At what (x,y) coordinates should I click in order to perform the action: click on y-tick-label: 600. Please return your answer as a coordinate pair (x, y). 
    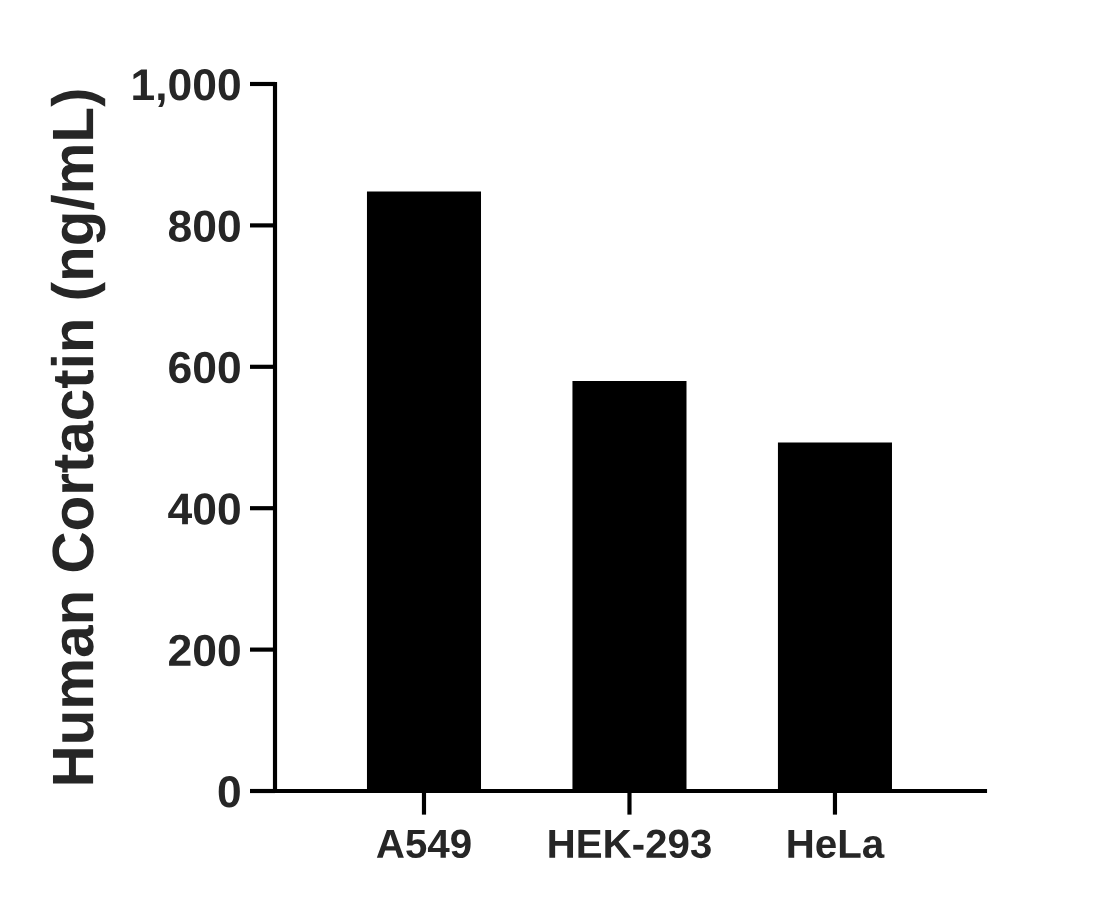
    Looking at the image, I should click on (204, 367).